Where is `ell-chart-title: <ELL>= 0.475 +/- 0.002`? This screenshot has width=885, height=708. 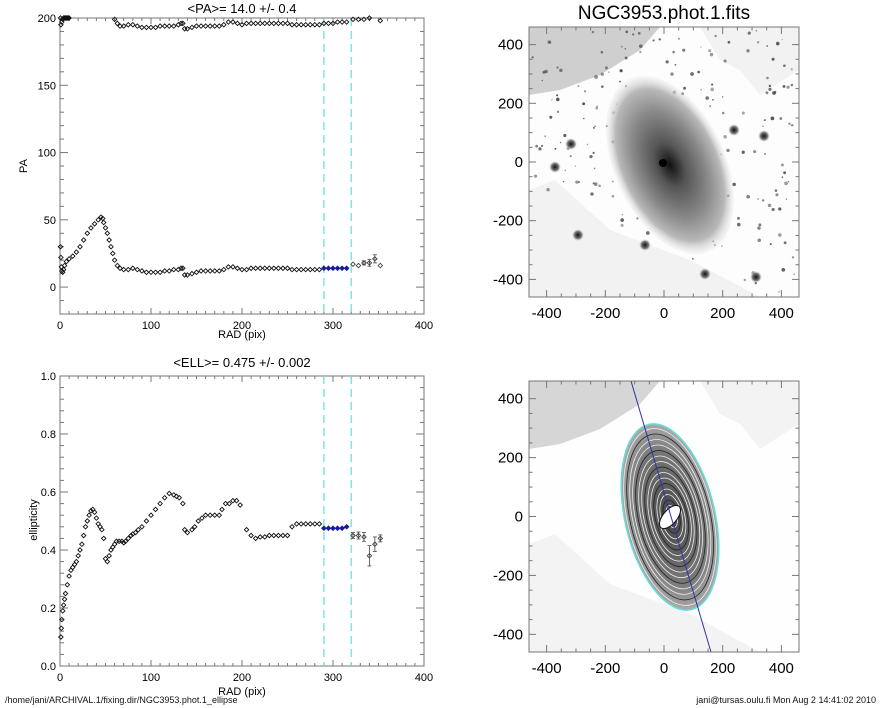 ell-chart-title: <ELL>= 0.475 +/- 0.002 is located at coordinates (241, 362).